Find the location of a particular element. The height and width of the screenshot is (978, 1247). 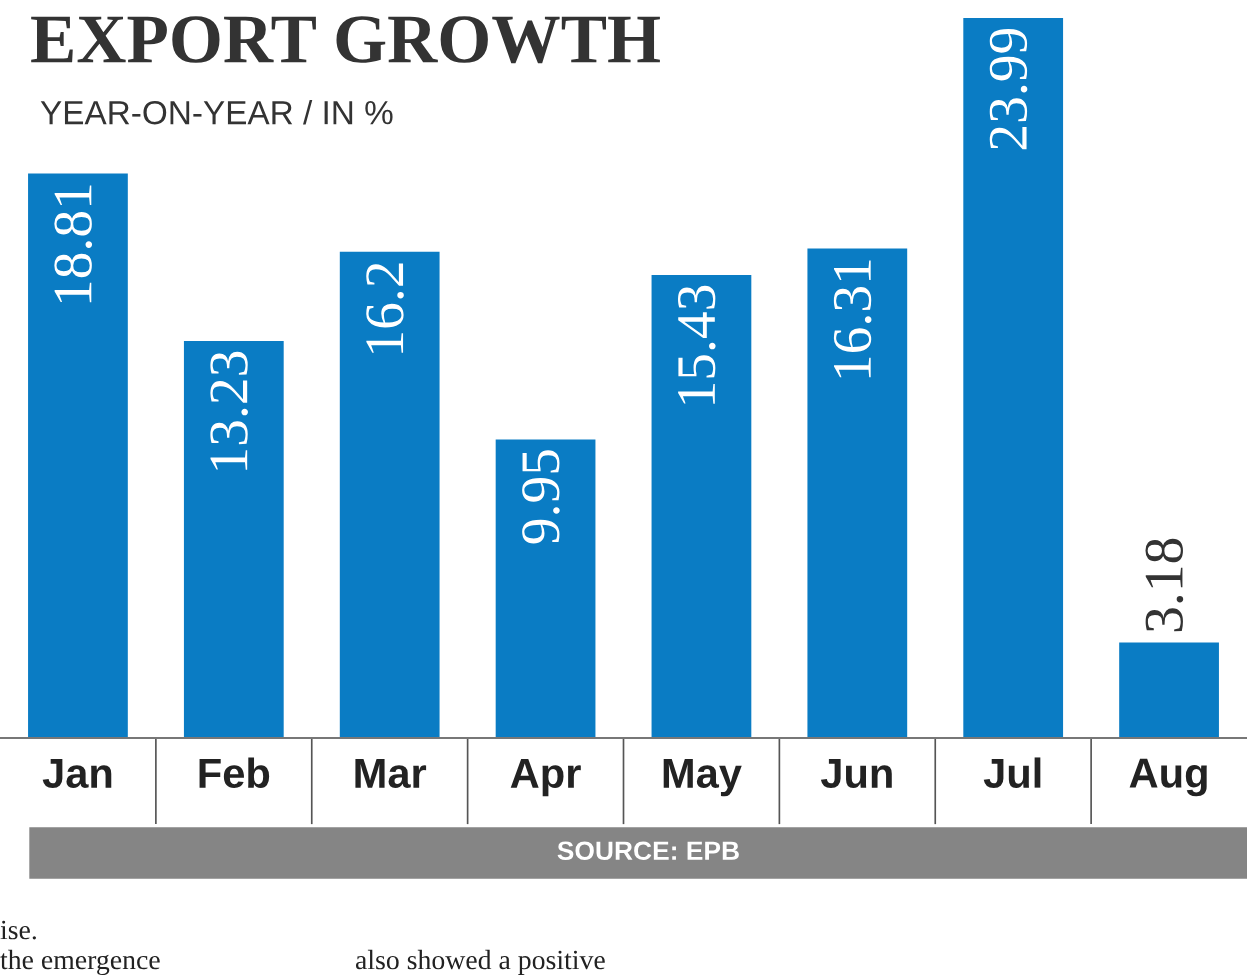

data-label: 15.43 is located at coordinates (697, 344).